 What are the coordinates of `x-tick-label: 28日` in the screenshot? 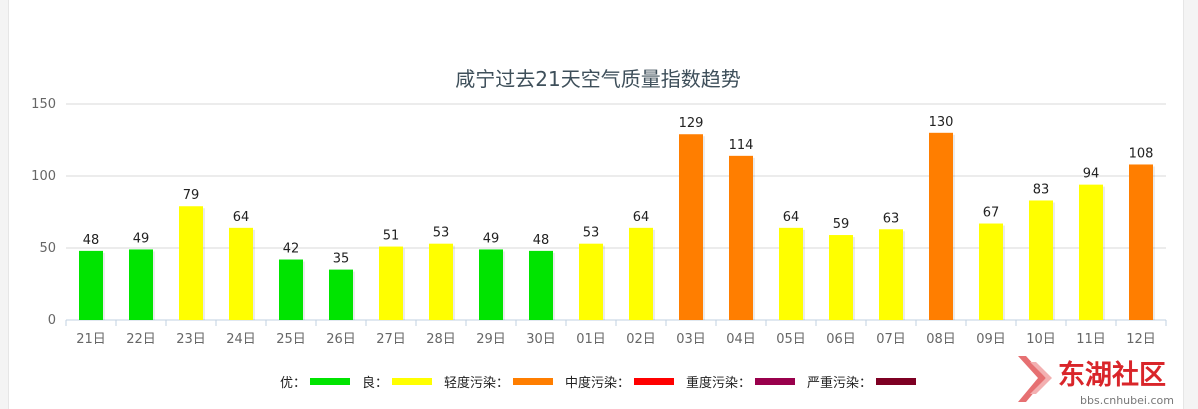 It's located at (441, 339).